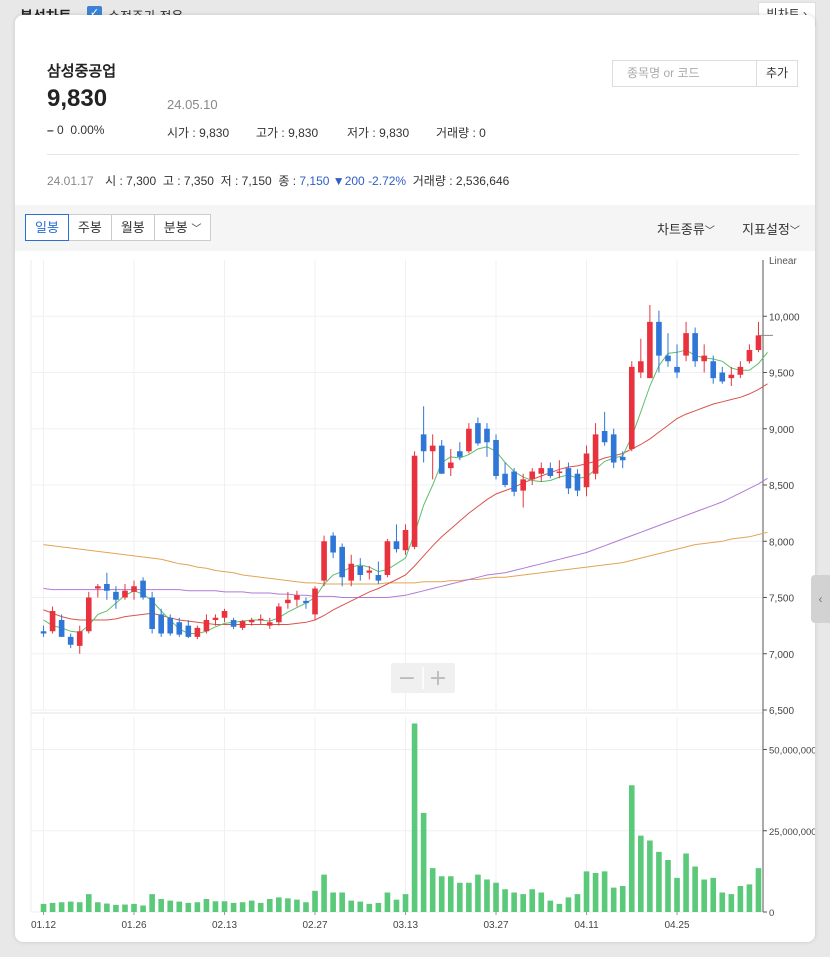  What do you see at coordinates (50, 130) in the screenshot?
I see `flat-icon: –` at bounding box center [50, 130].